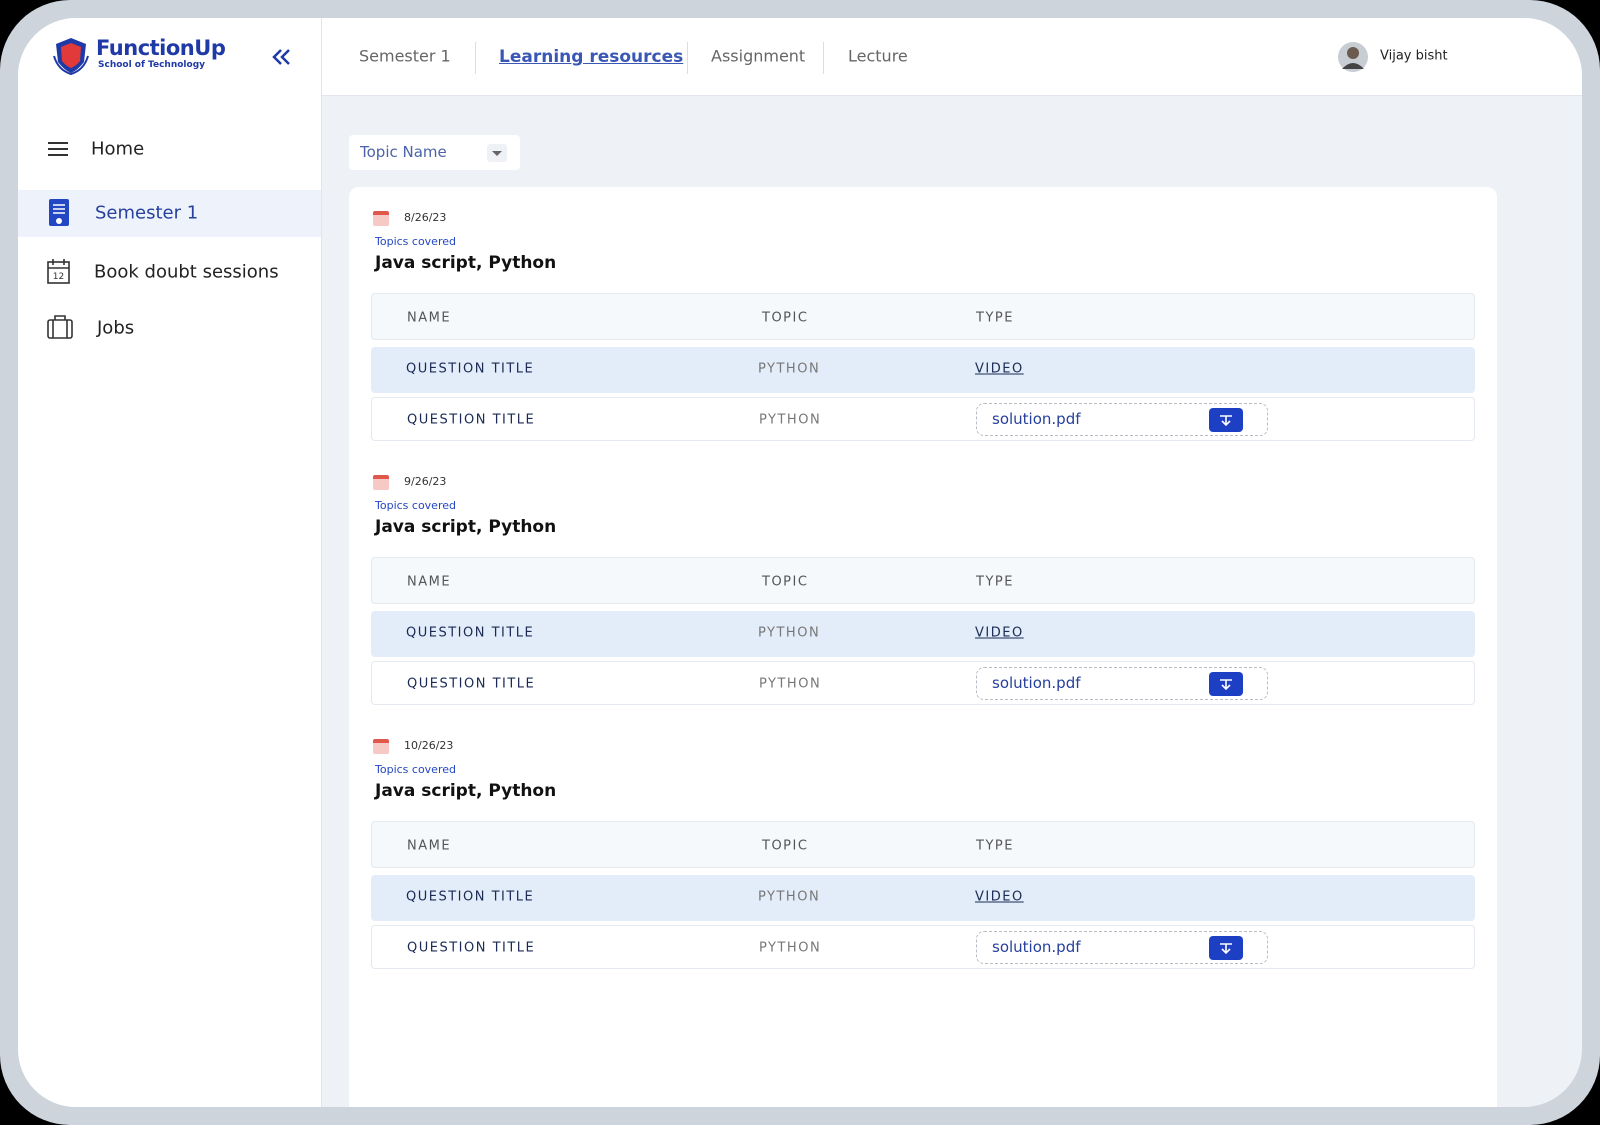 This screenshot has width=1600, height=1125. Describe the element at coordinates (758, 56) in the screenshot. I see `tab: Assignment` at that location.